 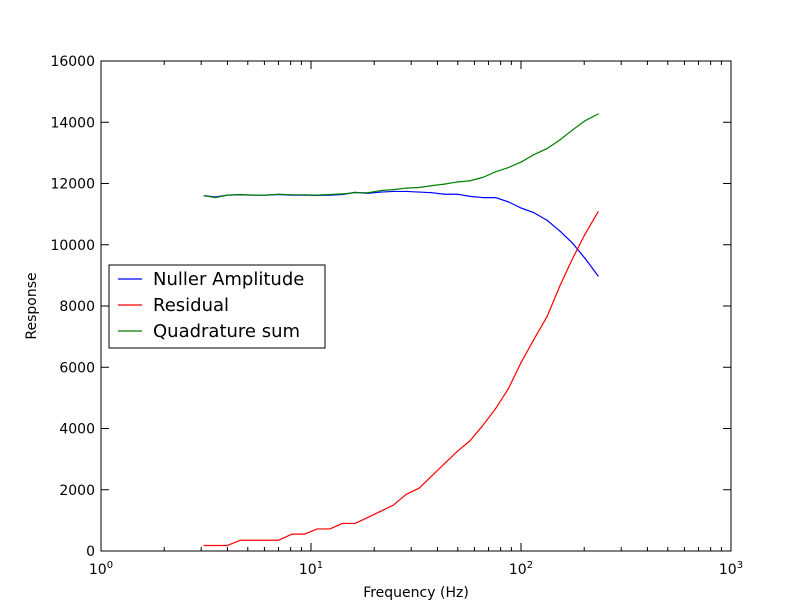 What do you see at coordinates (72, 62) in the screenshot?
I see `y-tick-label: 16000` at bounding box center [72, 62].